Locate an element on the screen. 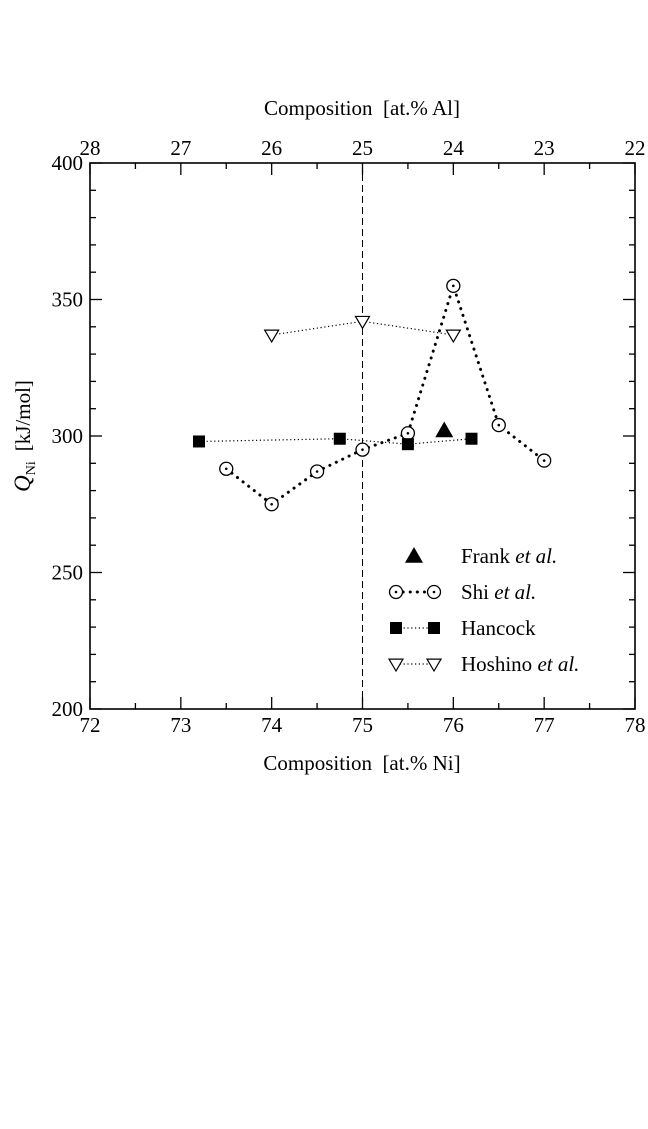 This screenshot has width=648, height=1129. y-axis-unit: [kJ/mol] is located at coordinates (23, 415).